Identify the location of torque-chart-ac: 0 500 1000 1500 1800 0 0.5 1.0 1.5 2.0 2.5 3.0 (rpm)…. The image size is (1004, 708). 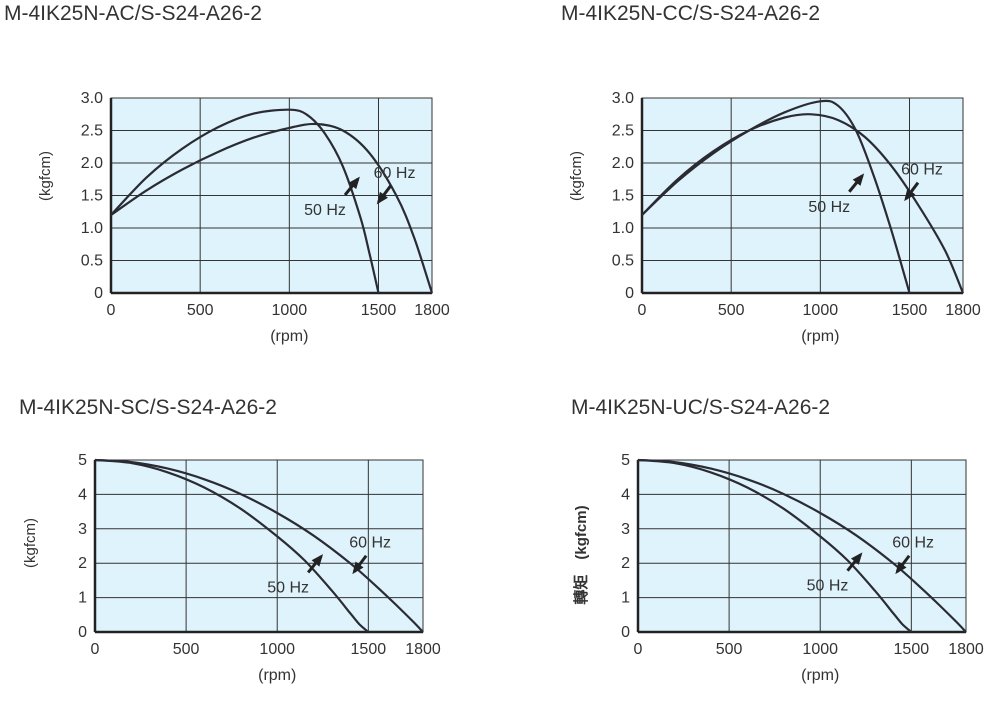
(243, 217).